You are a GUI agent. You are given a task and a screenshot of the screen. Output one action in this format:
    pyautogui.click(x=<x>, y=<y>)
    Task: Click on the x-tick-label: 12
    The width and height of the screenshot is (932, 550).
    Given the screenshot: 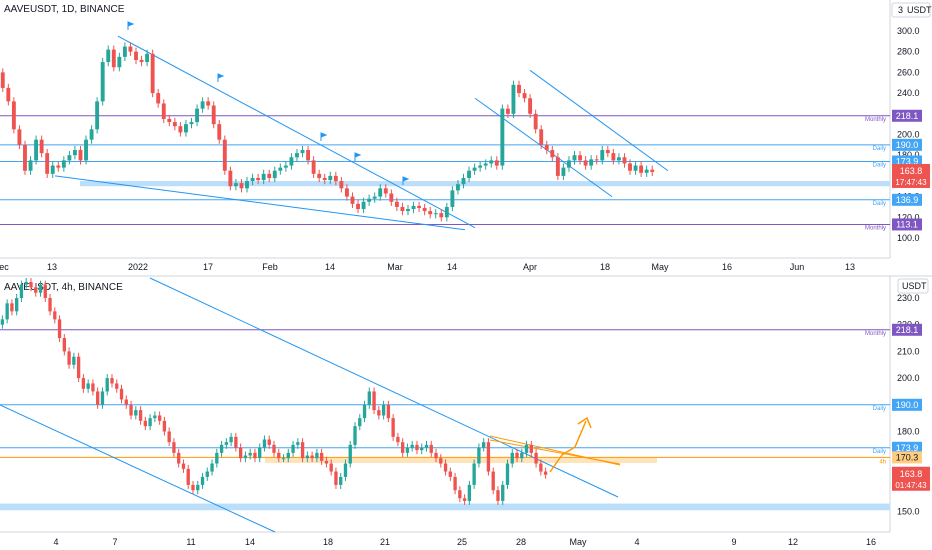 What is the action you would take?
    pyautogui.click(x=793, y=542)
    